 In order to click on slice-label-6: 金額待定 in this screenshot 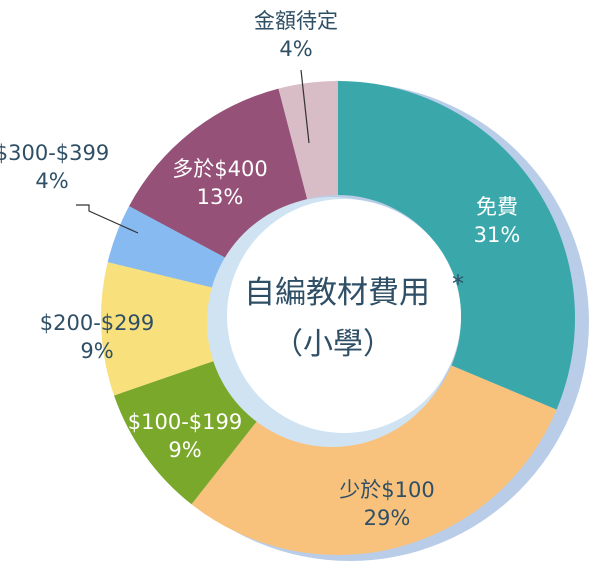, I will do `click(296, 21)`.